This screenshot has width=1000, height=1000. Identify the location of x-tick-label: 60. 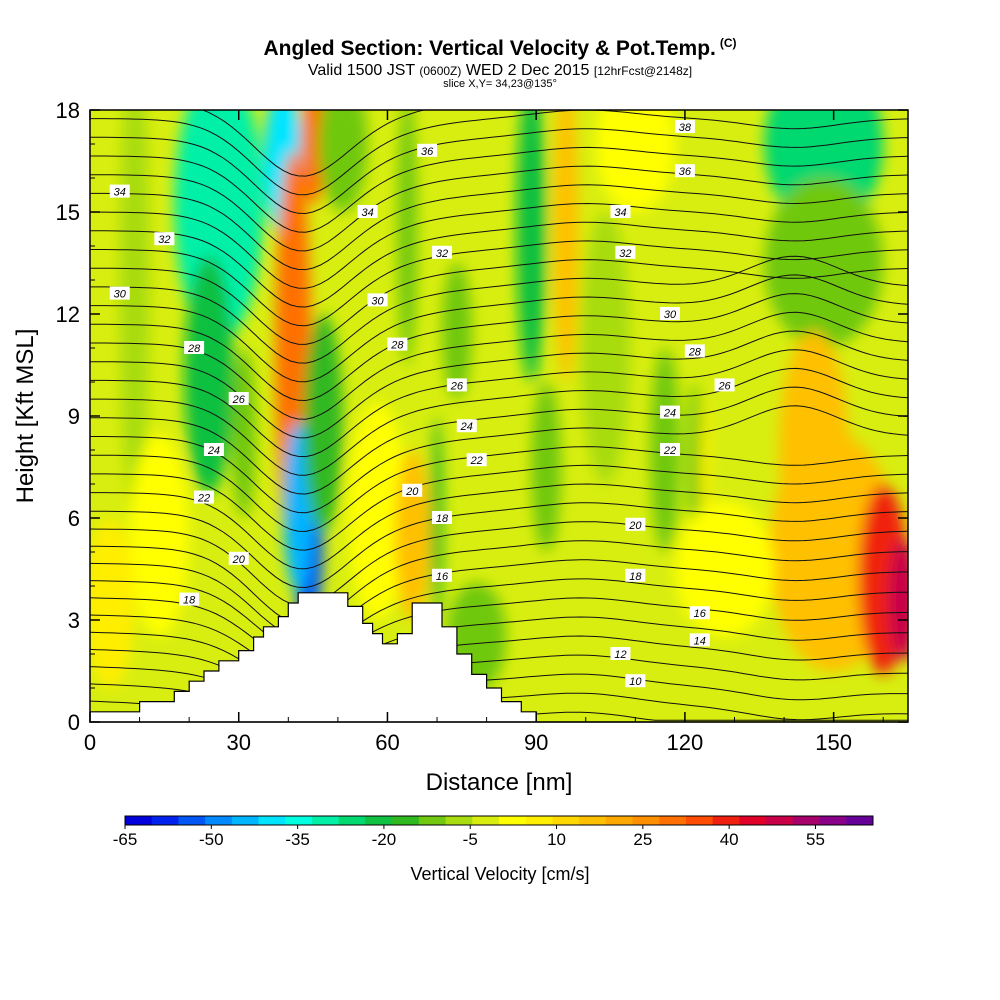
(387, 742).